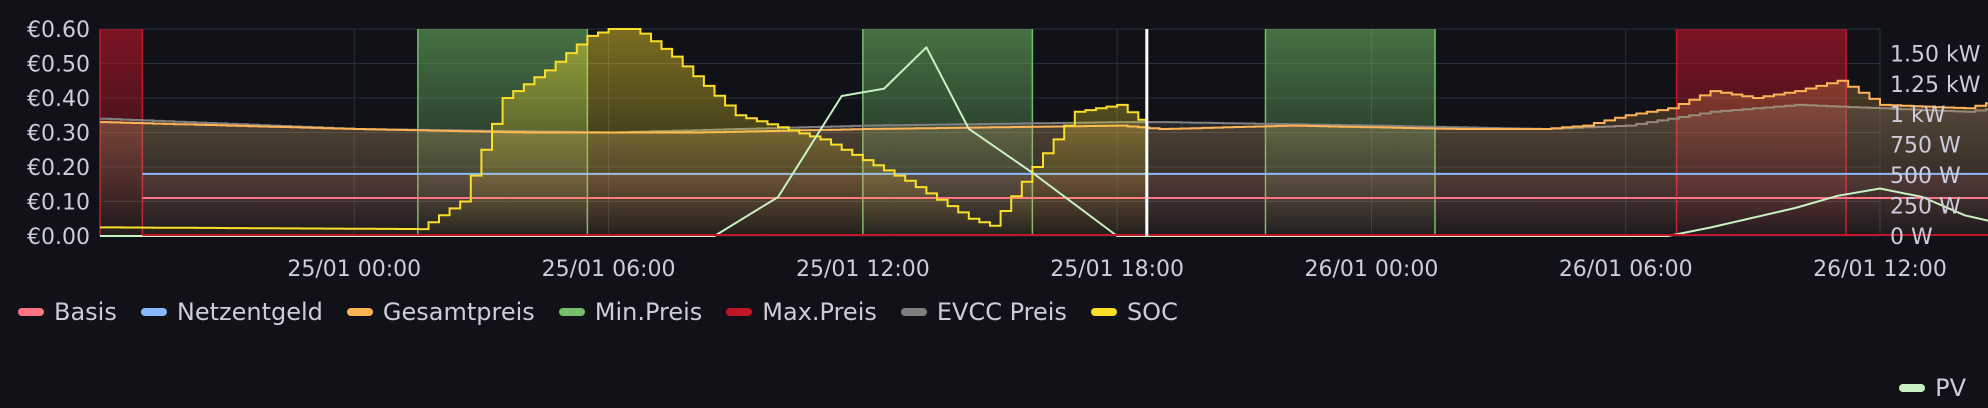 Image resolution: width=1988 pixels, height=408 pixels. What do you see at coordinates (458, 312) in the screenshot?
I see `legend-label-gesamtpreis: Gesamtpreis` at bounding box center [458, 312].